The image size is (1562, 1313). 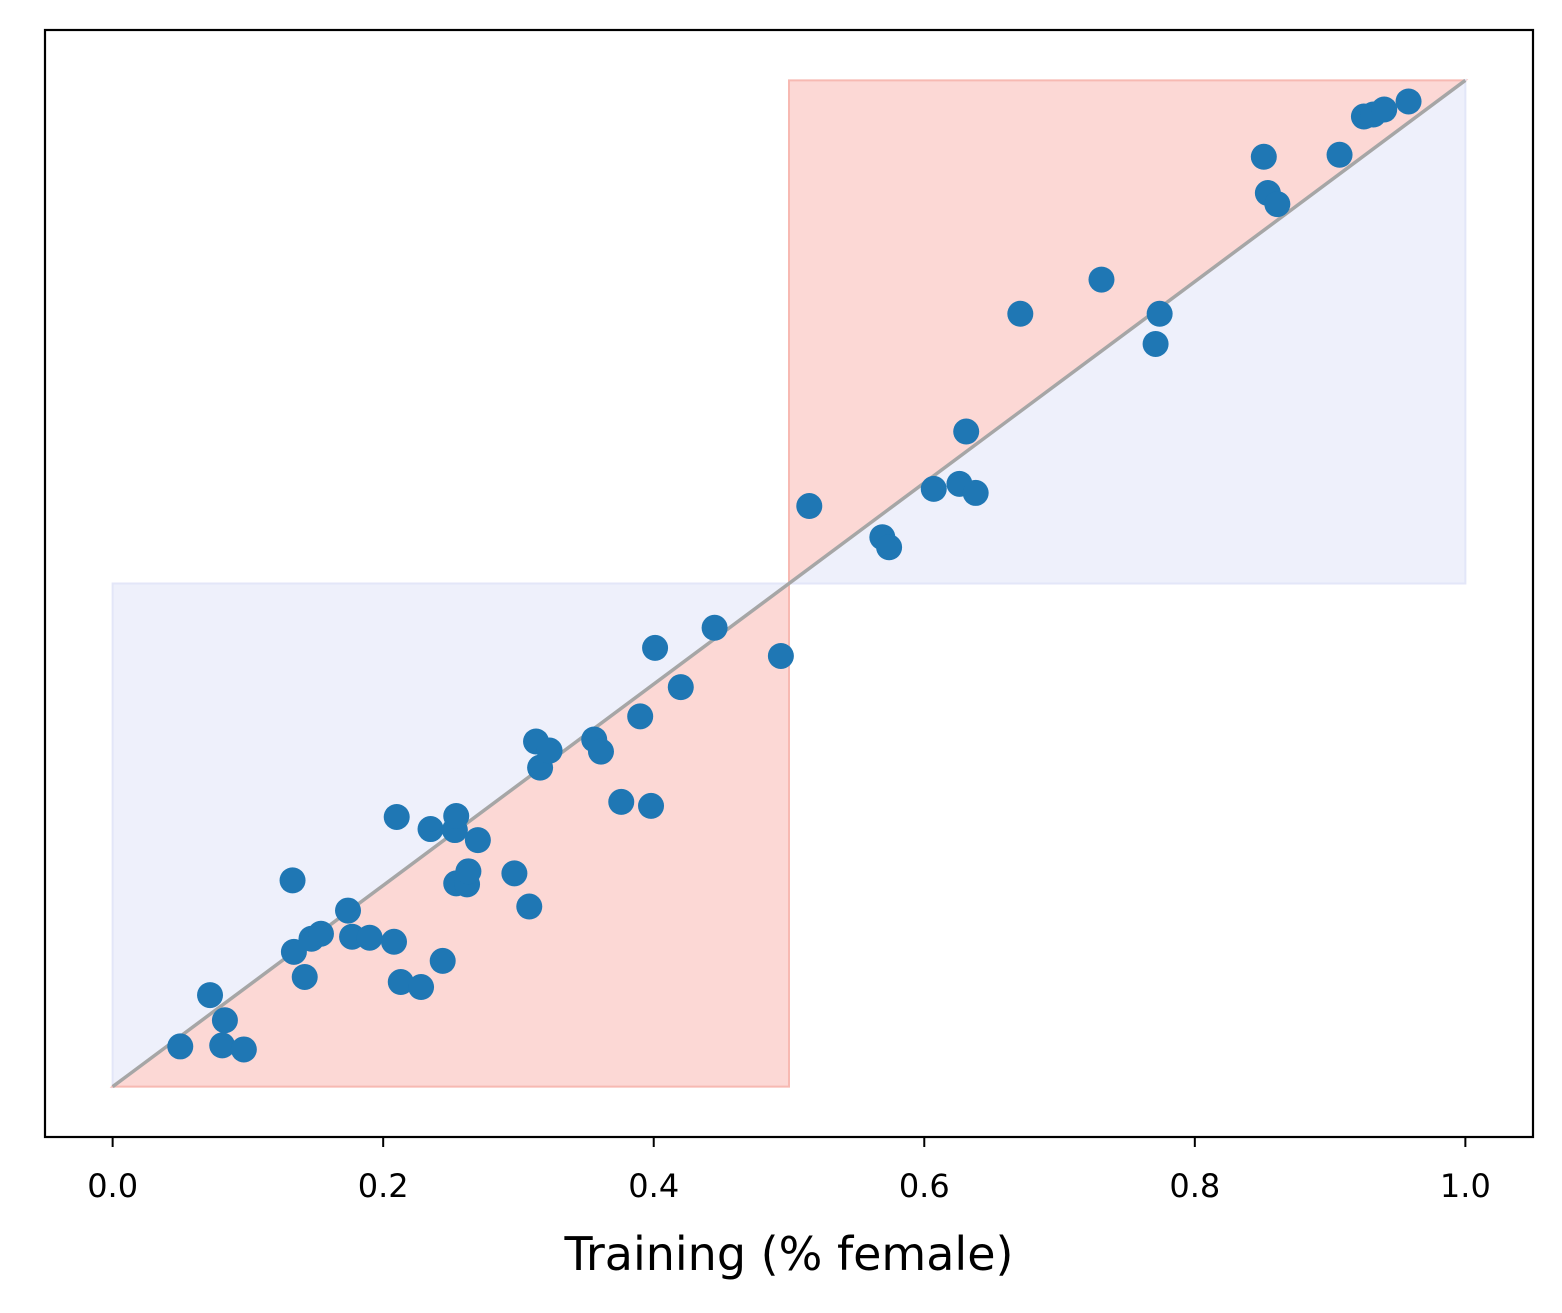 What do you see at coordinates (789, 1171) in the screenshot?
I see `x-axis-ticks: 0.0 0.2 0.4 0.6 0.8 1.0` at bounding box center [789, 1171].